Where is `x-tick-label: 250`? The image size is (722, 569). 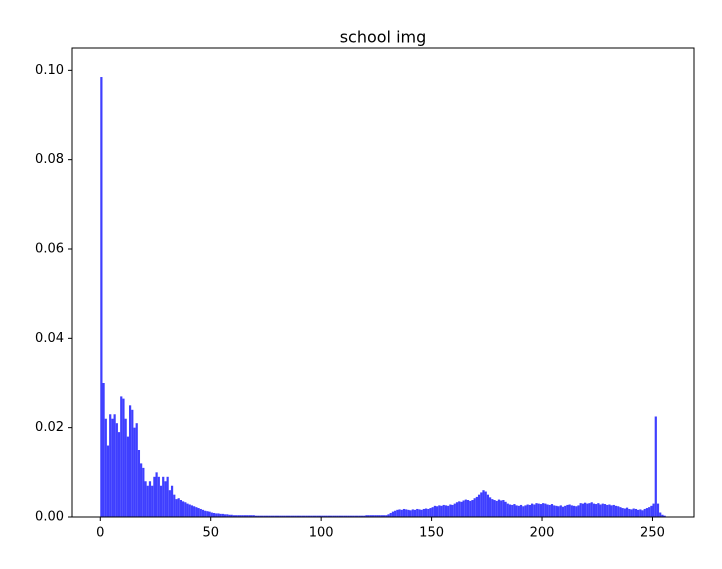 x-tick-label: 250 is located at coordinates (652, 533).